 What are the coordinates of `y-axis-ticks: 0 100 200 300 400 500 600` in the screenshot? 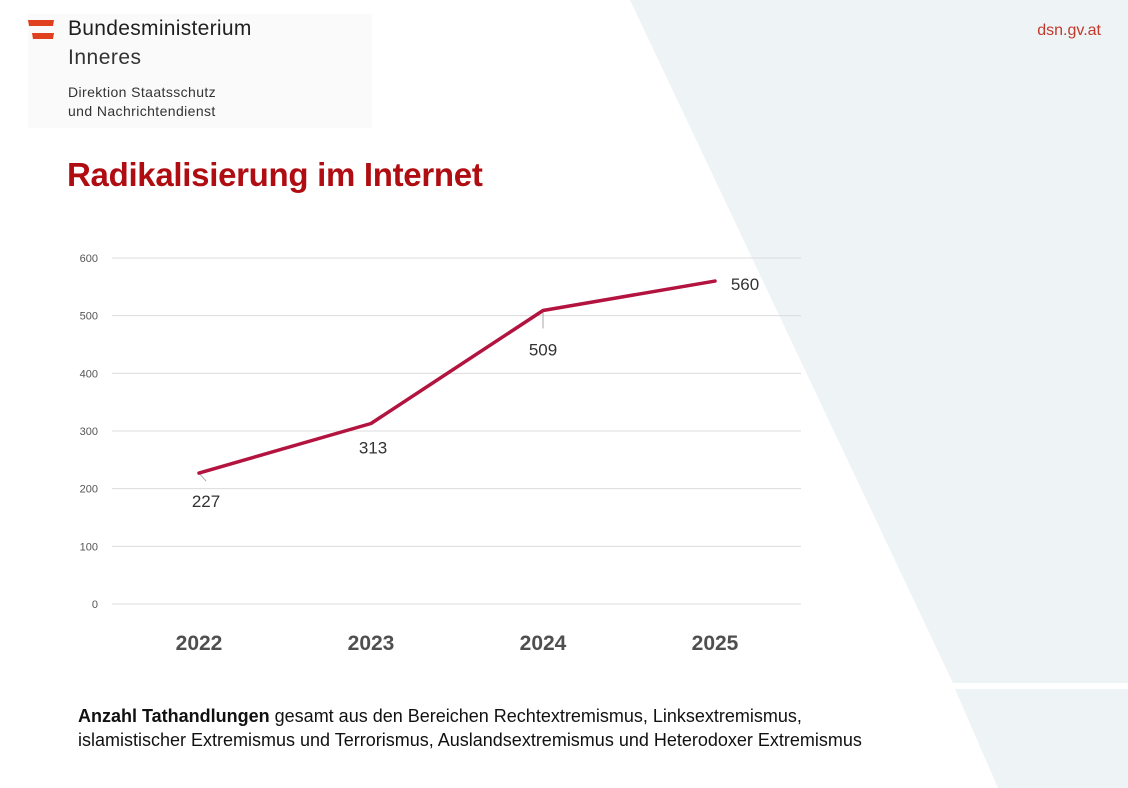 It's located at (89, 432).